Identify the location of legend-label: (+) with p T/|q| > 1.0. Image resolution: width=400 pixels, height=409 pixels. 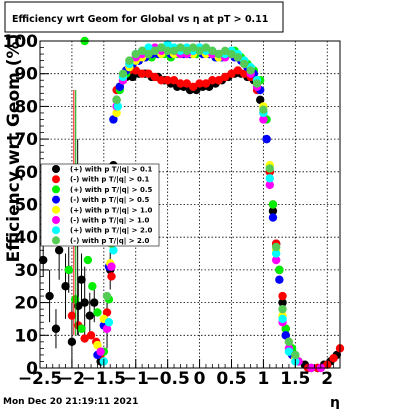
(111, 210).